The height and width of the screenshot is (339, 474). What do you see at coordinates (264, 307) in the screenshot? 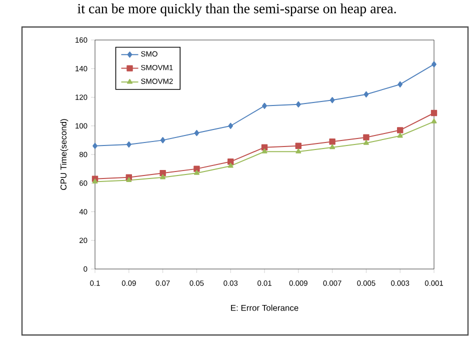
I see `x-axis-title: E: Error Tolerance` at bounding box center [264, 307].